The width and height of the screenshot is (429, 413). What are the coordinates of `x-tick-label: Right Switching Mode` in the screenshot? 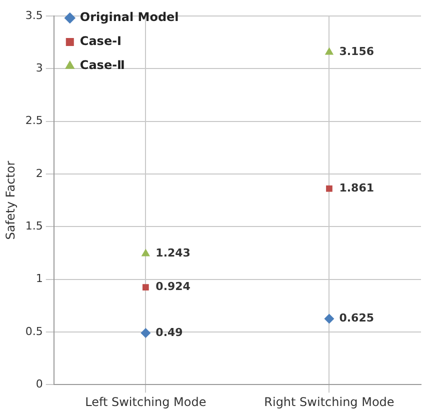 It's located at (329, 401).